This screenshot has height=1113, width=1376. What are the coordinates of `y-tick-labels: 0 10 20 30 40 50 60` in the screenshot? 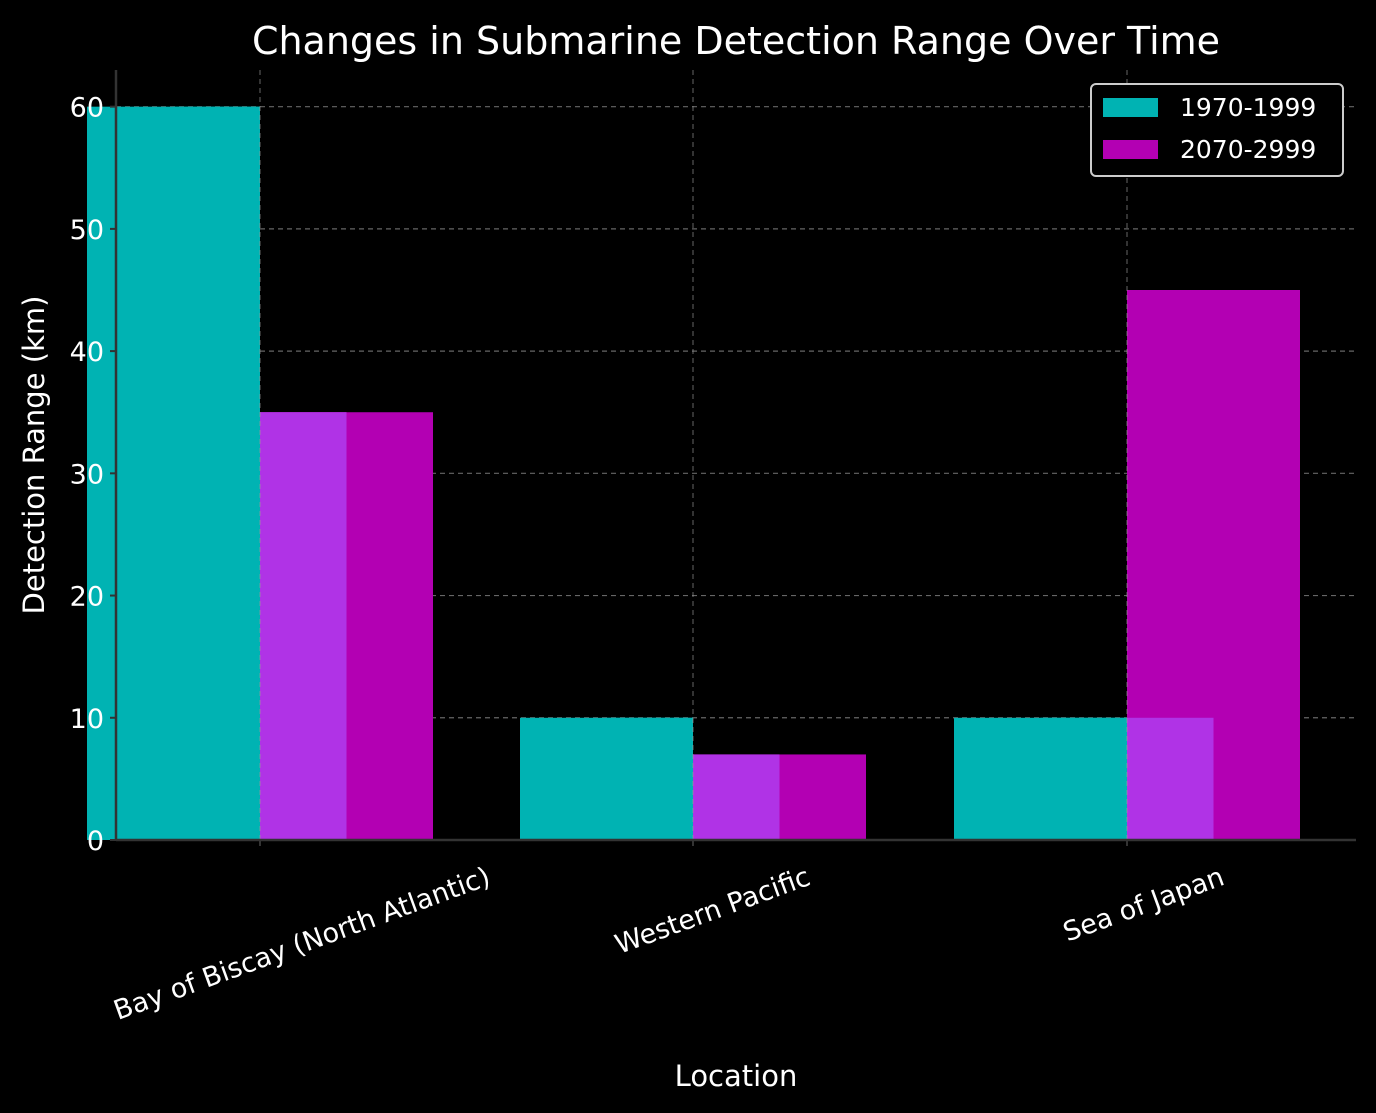 It's located at (93, 475).